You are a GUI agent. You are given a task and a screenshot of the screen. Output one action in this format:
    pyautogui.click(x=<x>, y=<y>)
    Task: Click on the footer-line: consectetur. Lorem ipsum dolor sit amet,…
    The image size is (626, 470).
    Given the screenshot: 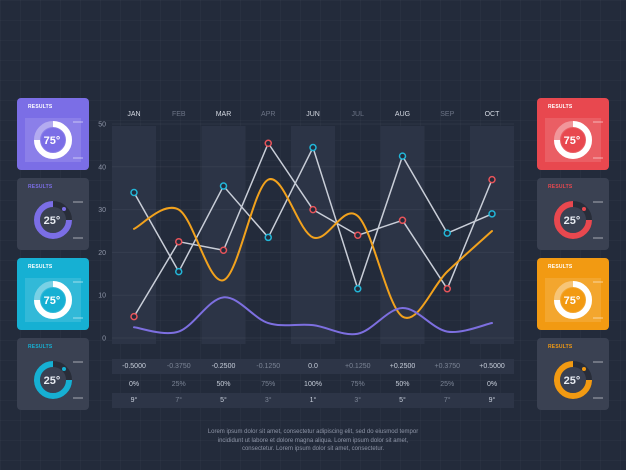 What is the action you would take?
    pyautogui.click(x=313, y=449)
    